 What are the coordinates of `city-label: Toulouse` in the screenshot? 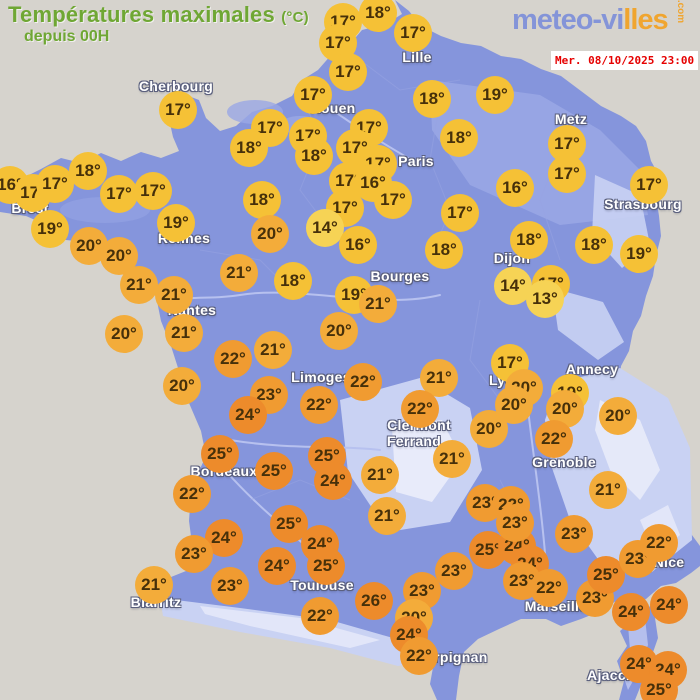 It's located at (322, 585).